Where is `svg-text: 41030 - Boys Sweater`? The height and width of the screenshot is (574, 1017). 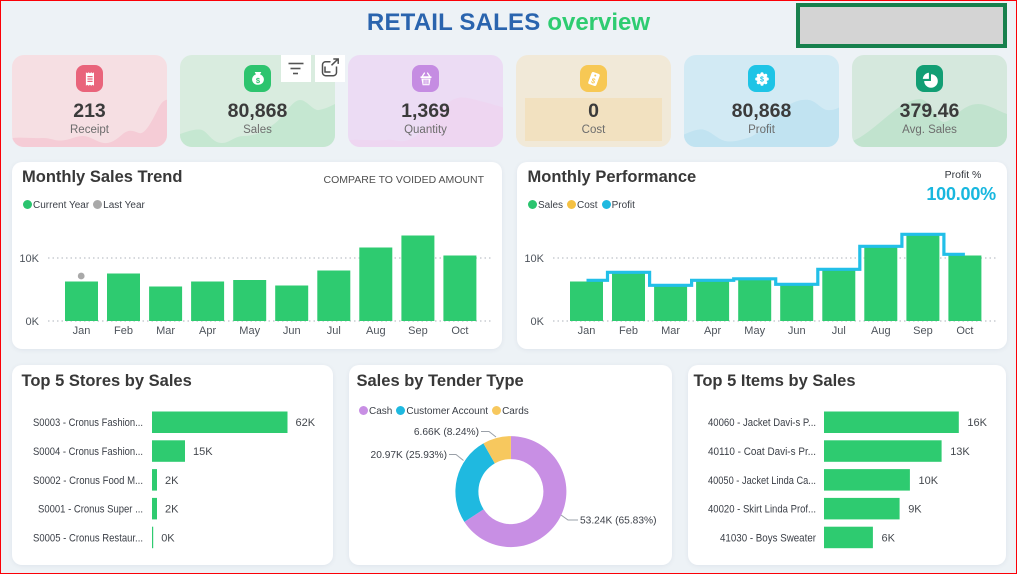
svg-text: 41030 - Boys Sweater is located at coordinates (768, 538).